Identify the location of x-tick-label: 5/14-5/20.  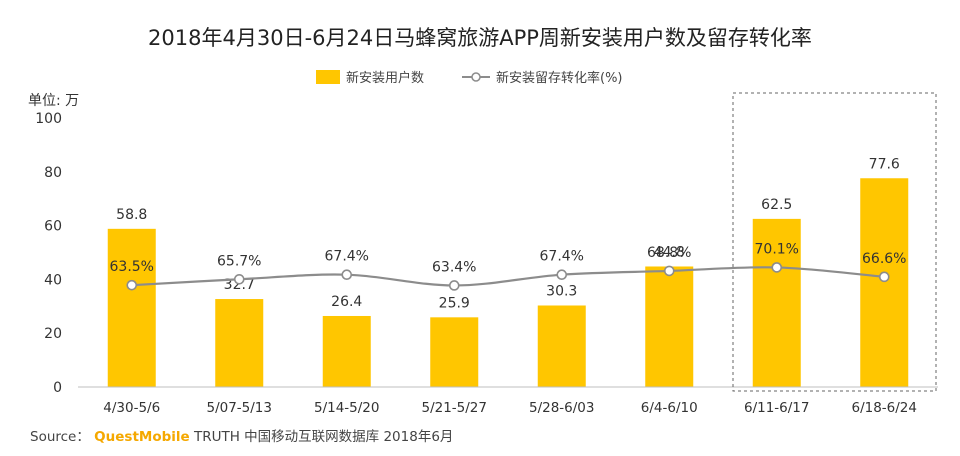
(347, 408).